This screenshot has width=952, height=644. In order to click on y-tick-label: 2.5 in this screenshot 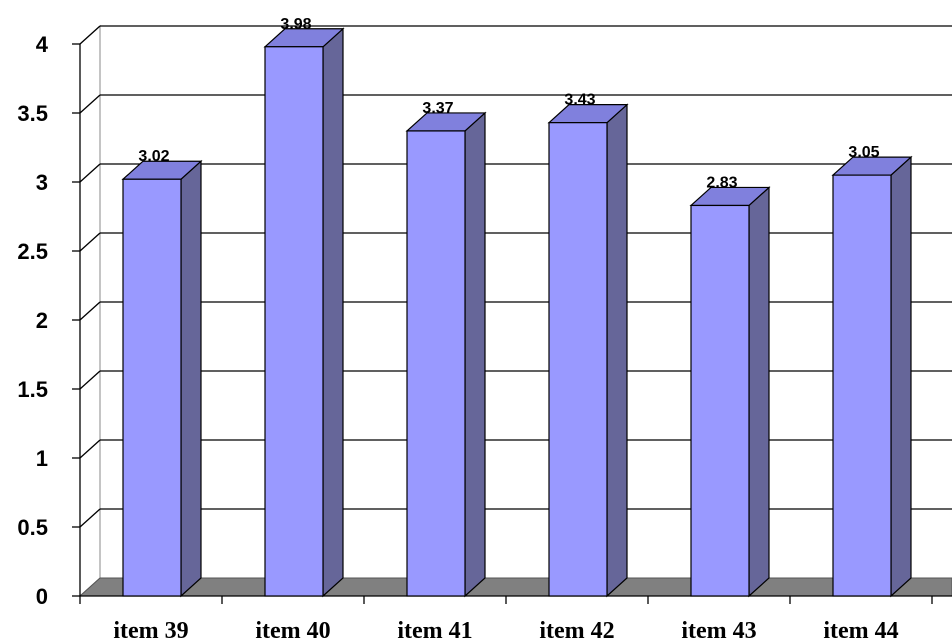, I will do `click(32, 251)`.